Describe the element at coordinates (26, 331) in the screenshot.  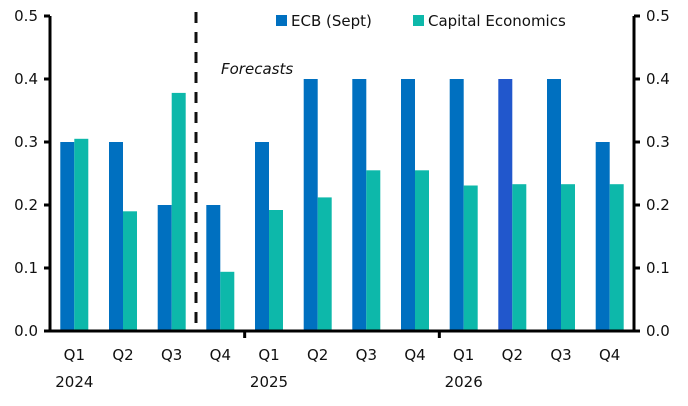
I see `y-tick-label-left: 0.0` at that location.